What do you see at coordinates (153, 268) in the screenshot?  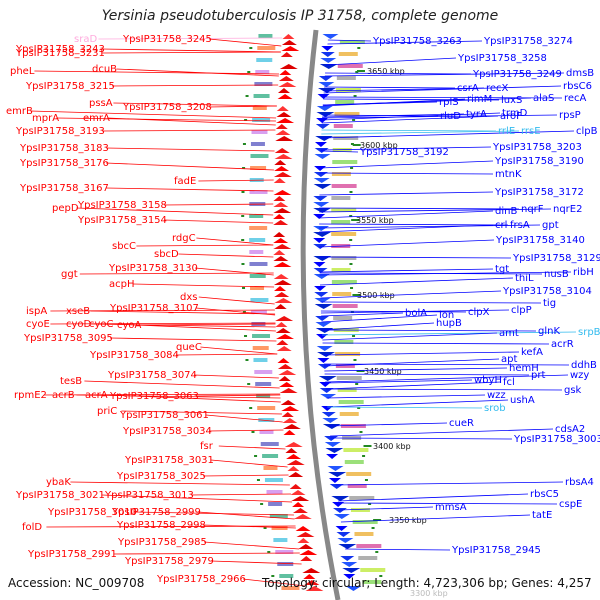 I see `forward-gene-label: YpsIP31758_3130` at bounding box center [153, 268].